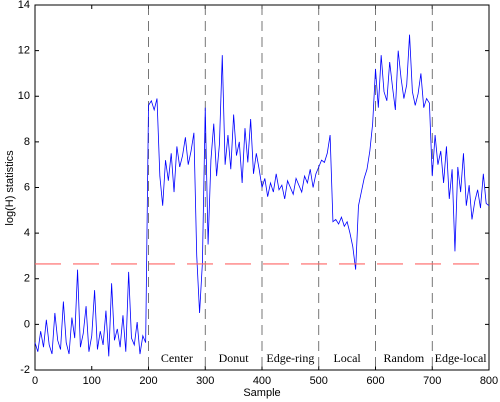  I want to click on annotation: Local, so click(347, 358).